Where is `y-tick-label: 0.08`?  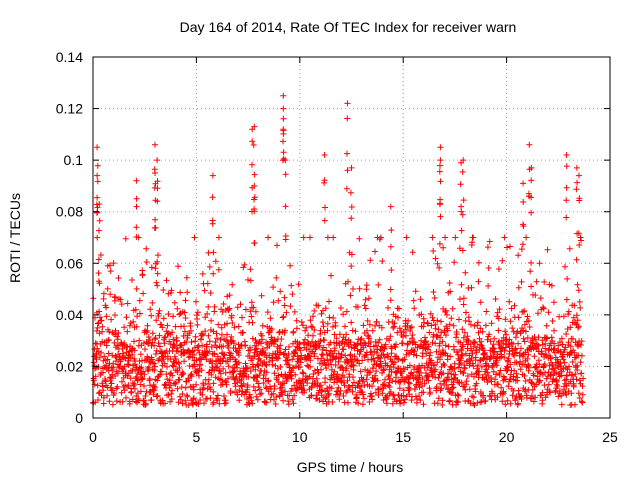 y-tick-label: 0.08 is located at coordinates (69, 212).